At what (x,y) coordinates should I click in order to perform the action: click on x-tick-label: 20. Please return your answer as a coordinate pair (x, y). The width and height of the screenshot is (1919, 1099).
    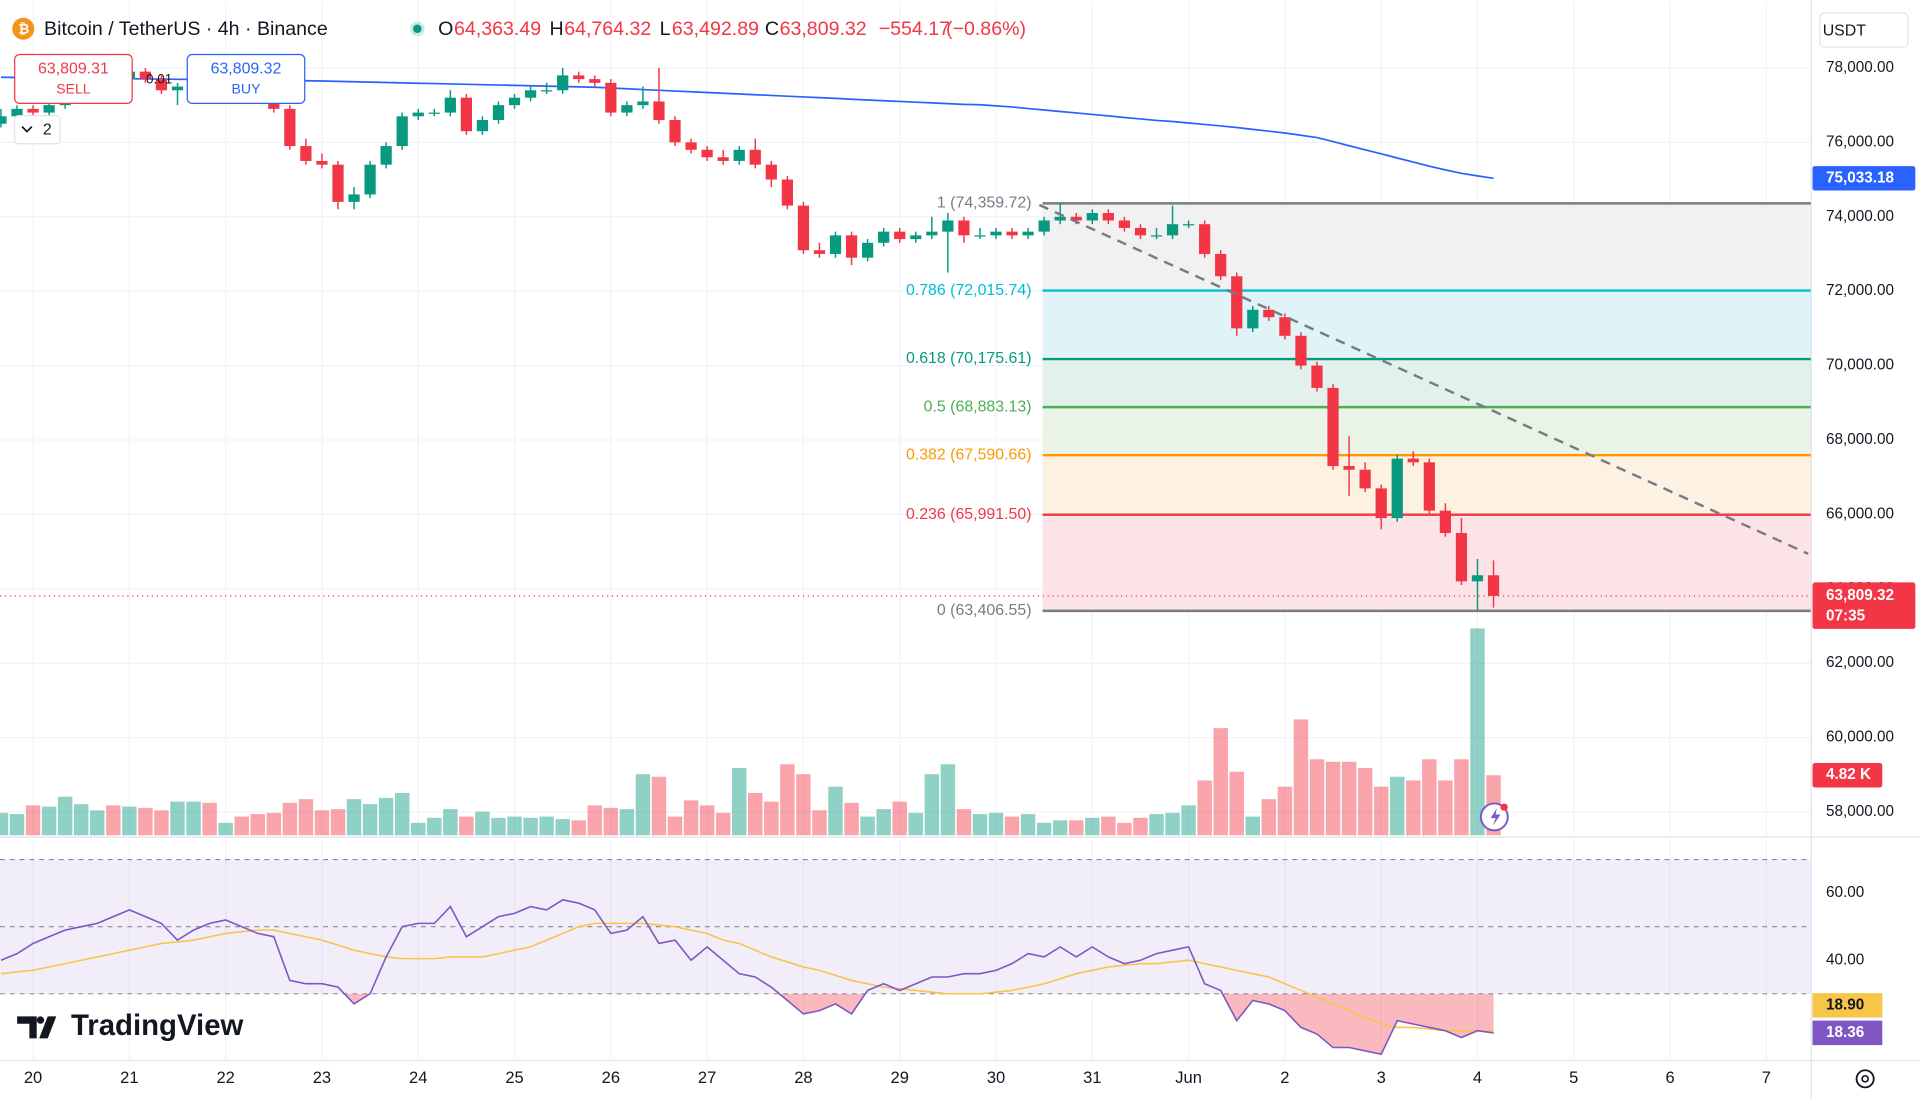
    Looking at the image, I should click on (33, 1077).